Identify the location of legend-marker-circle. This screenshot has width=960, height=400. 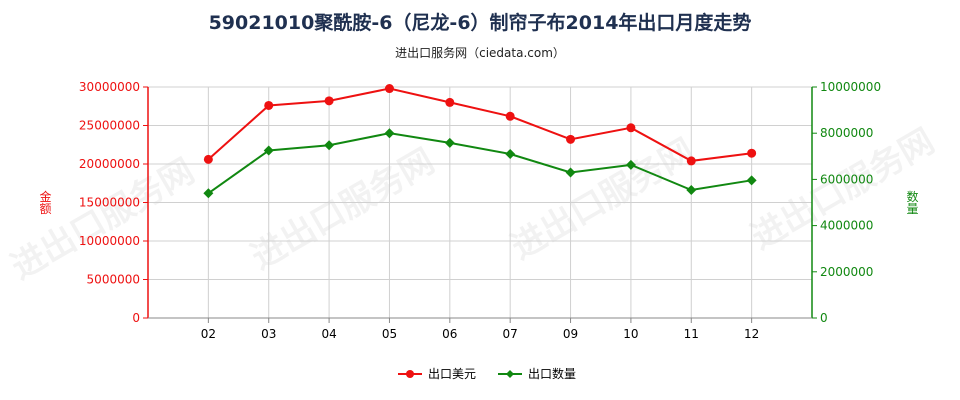
(410, 374).